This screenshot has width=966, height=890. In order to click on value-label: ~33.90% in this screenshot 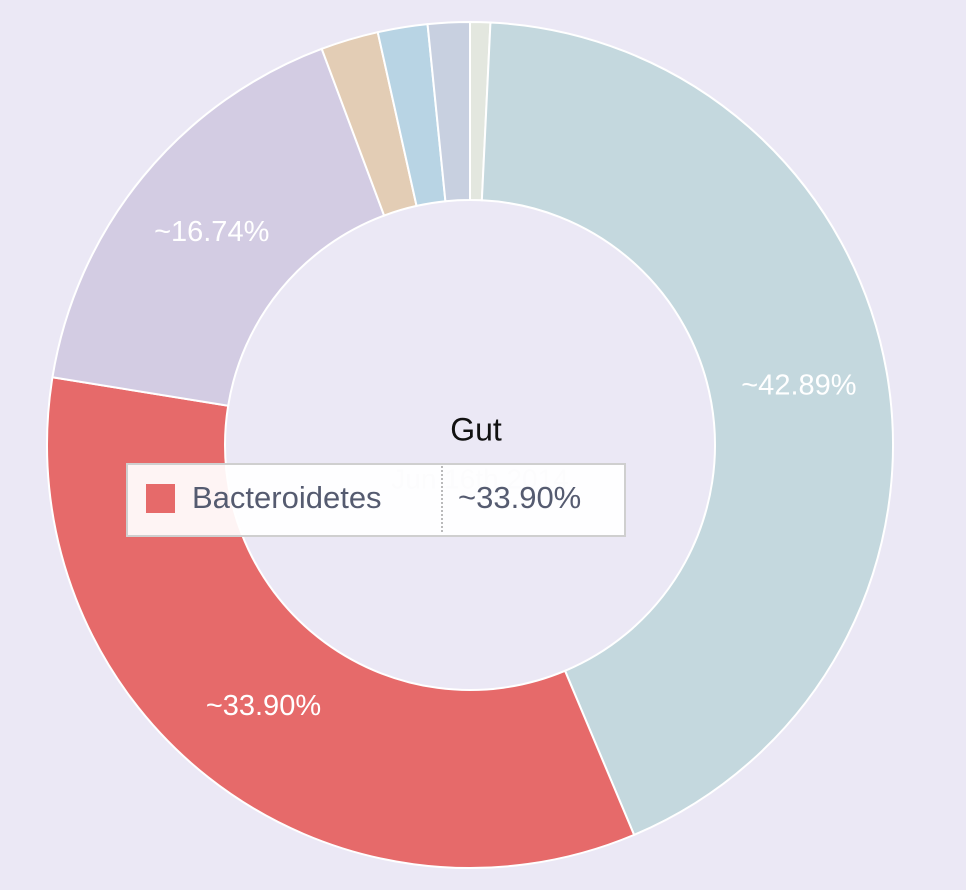, I will do `click(263, 706)`.